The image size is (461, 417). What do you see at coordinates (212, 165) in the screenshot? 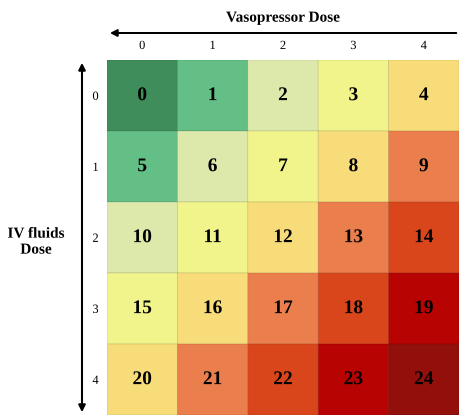
I see `data-label: 6` at bounding box center [212, 165].